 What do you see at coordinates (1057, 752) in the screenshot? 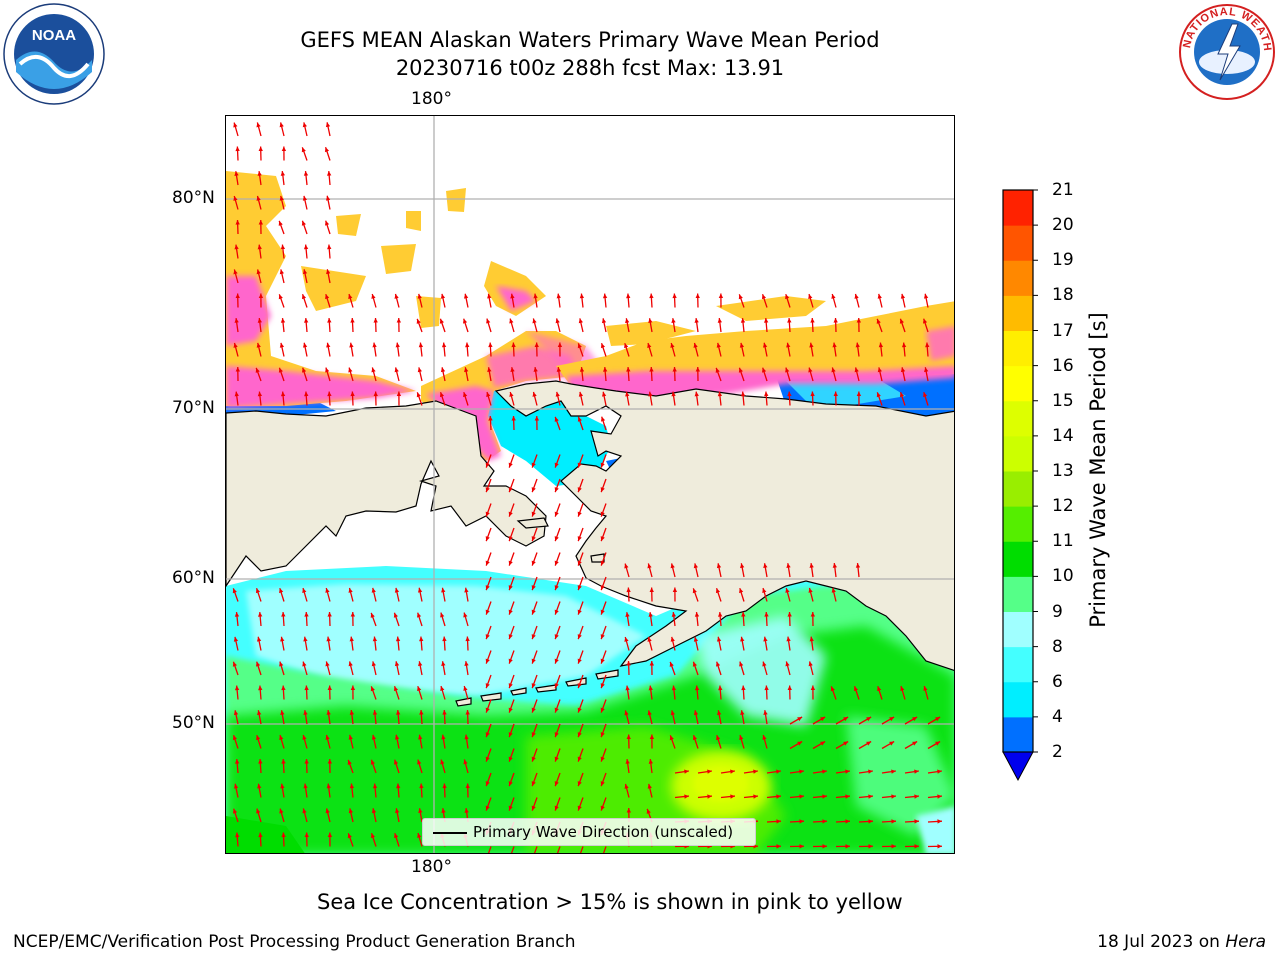
I see `colorbar-tick-label: 2` at bounding box center [1057, 752].